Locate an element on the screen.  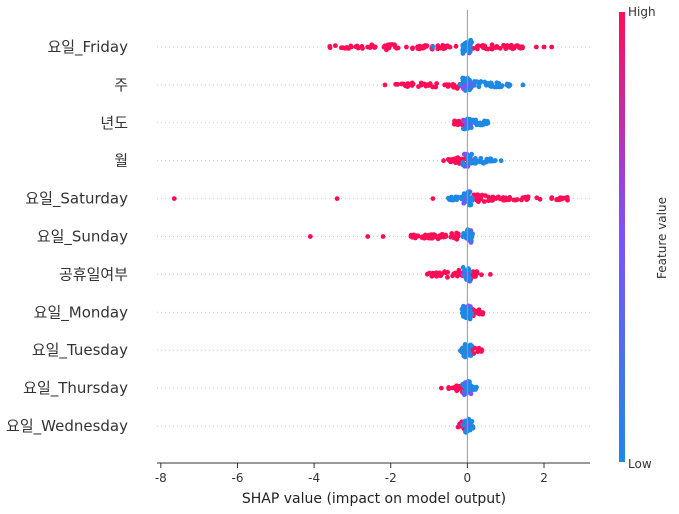
feature-label: 요일_Sunday is located at coordinates (82, 237).